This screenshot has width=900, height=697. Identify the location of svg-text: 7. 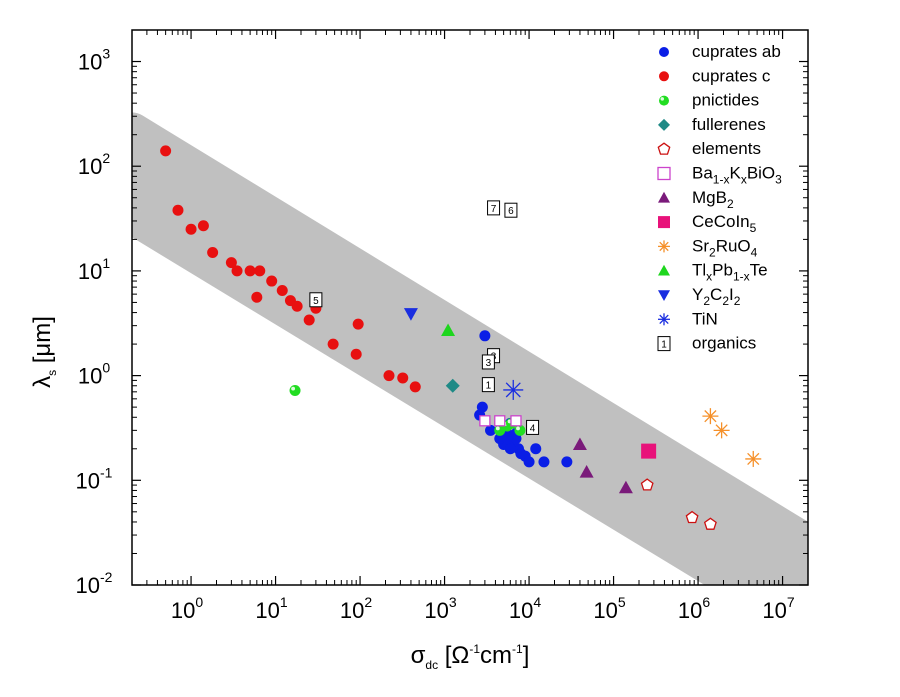
(494, 209).